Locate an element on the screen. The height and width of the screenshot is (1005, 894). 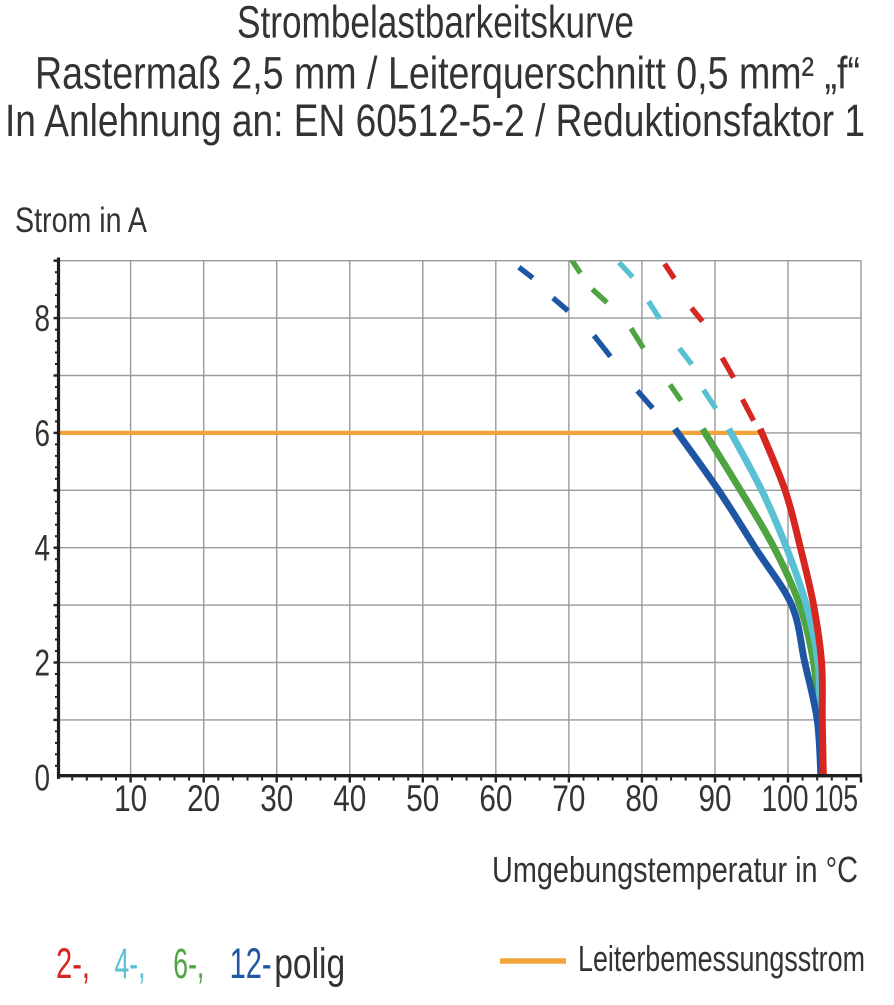
svg-text: Strombelastbarkeitskurve is located at coordinates (435, 24).